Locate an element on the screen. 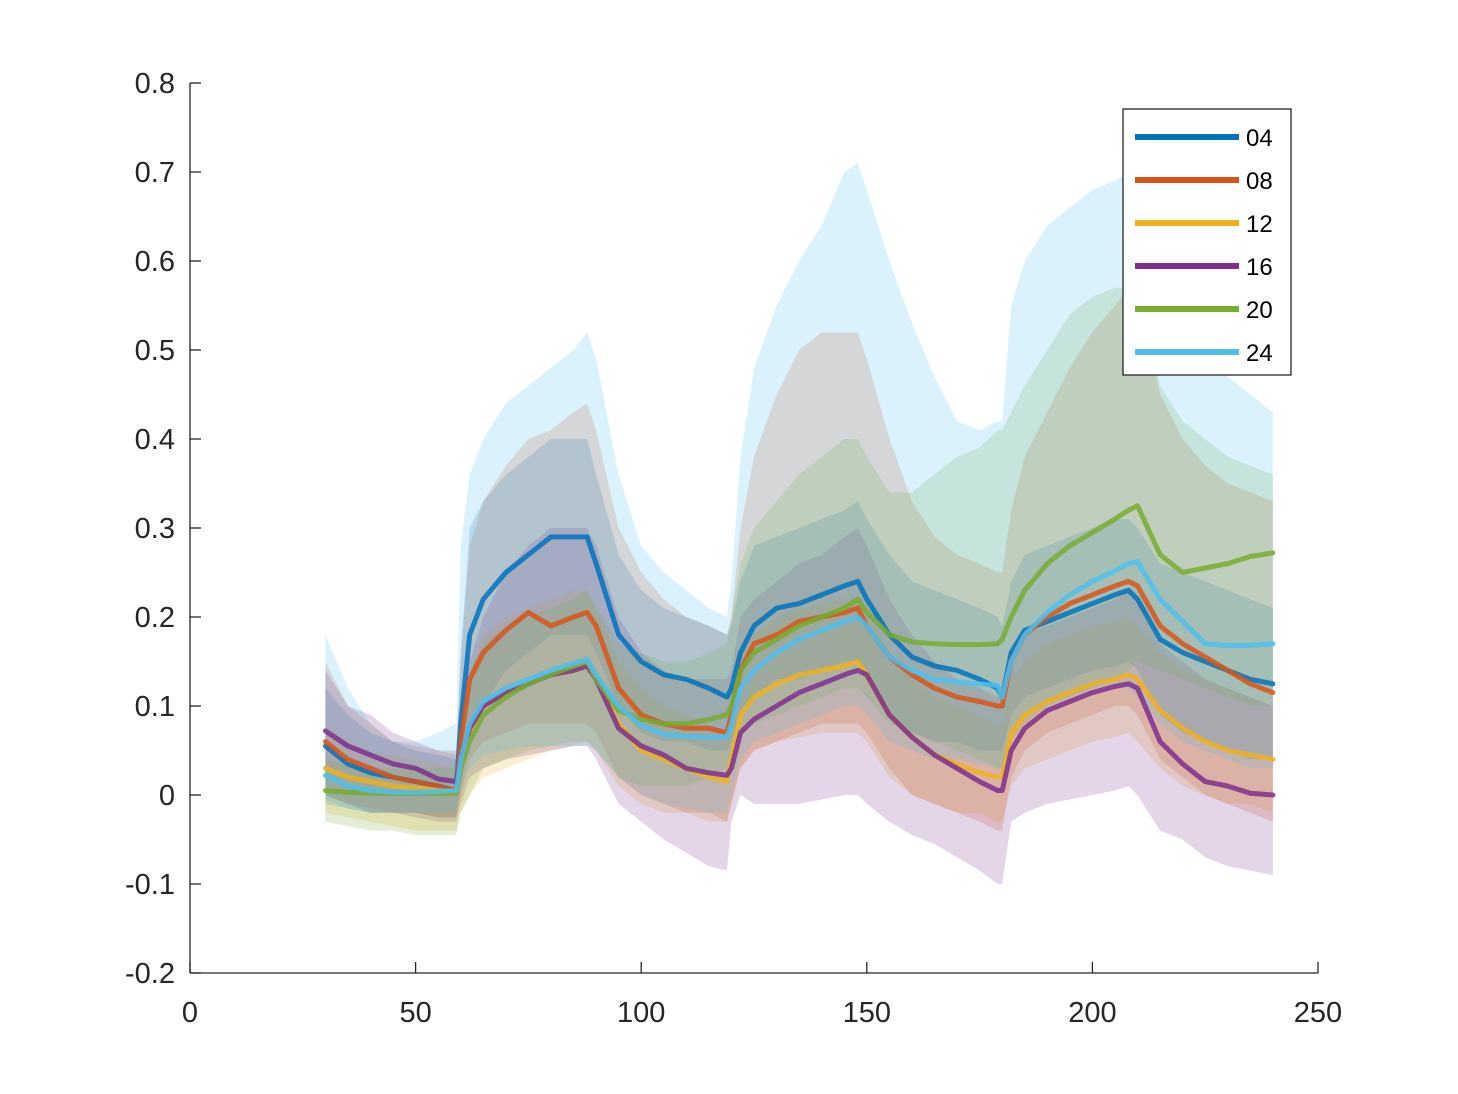 This screenshot has width=1458, height=1094. y-tick-label: 0.1 is located at coordinates (155, 707).